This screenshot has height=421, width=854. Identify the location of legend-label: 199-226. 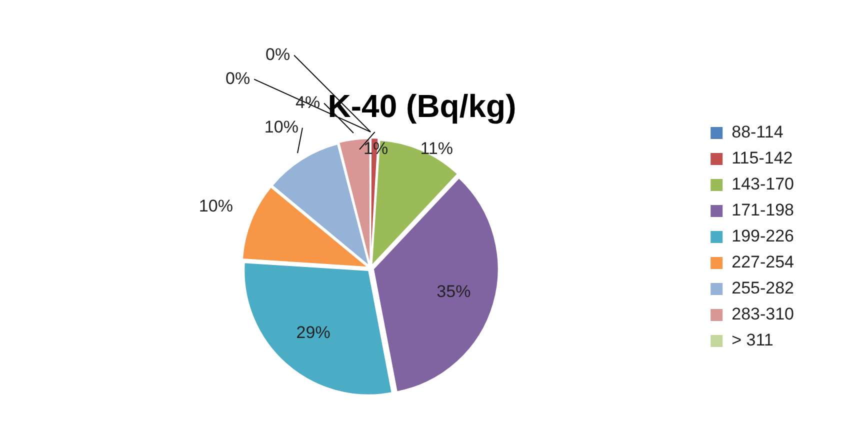
(763, 236).